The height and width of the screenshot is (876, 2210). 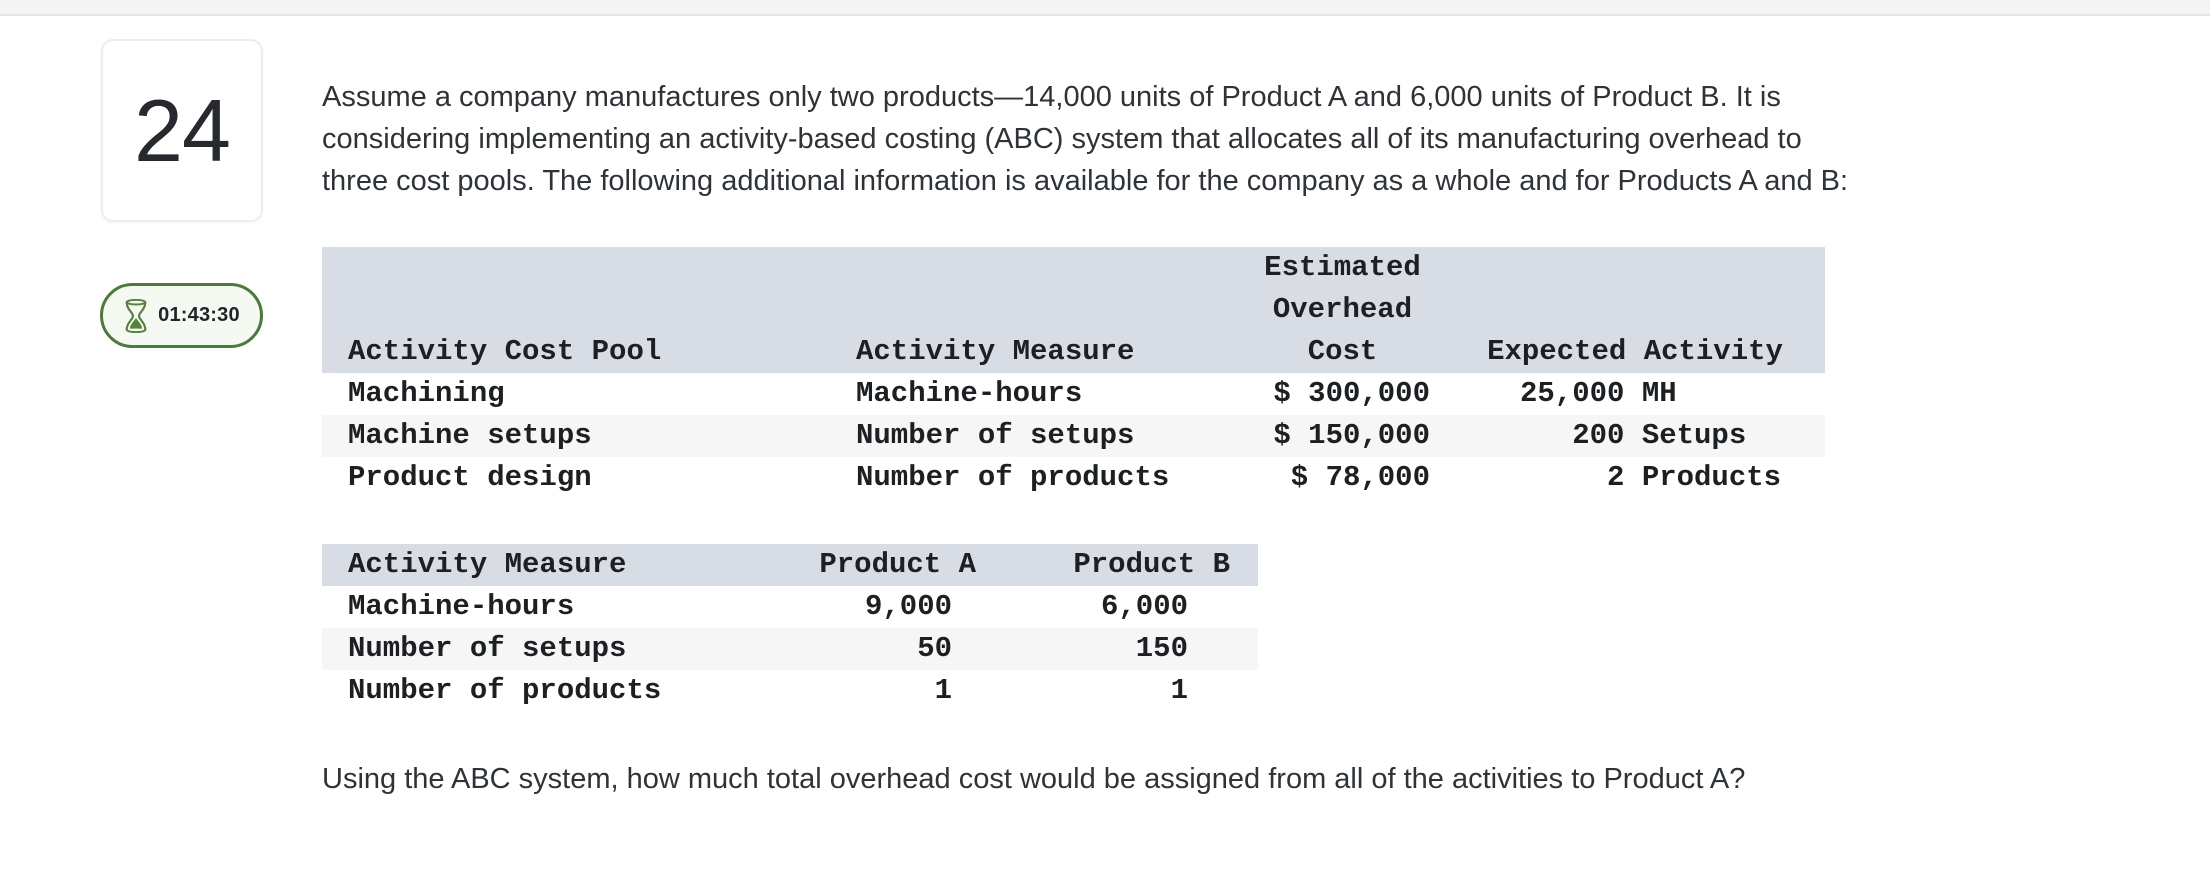 I want to click on timer-chip: 01:43:30, so click(x=181, y=315).